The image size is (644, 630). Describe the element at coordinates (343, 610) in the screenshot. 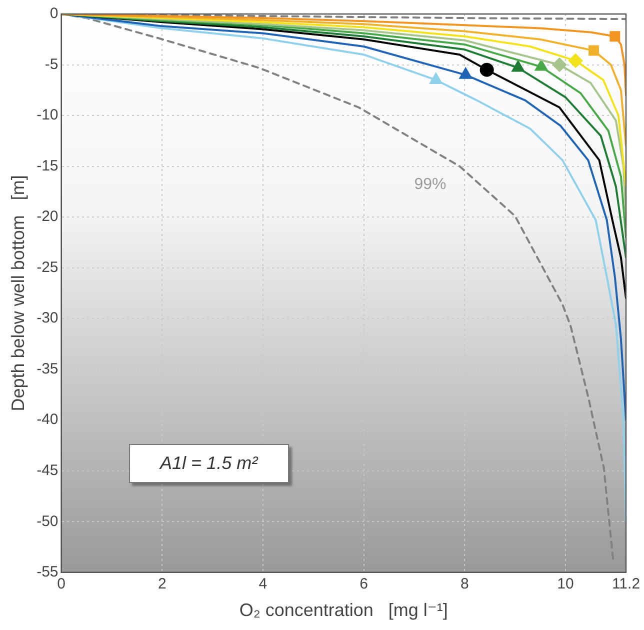

I see `x-axis-title: O₂ concentration [mg l⁻¹]` at that location.